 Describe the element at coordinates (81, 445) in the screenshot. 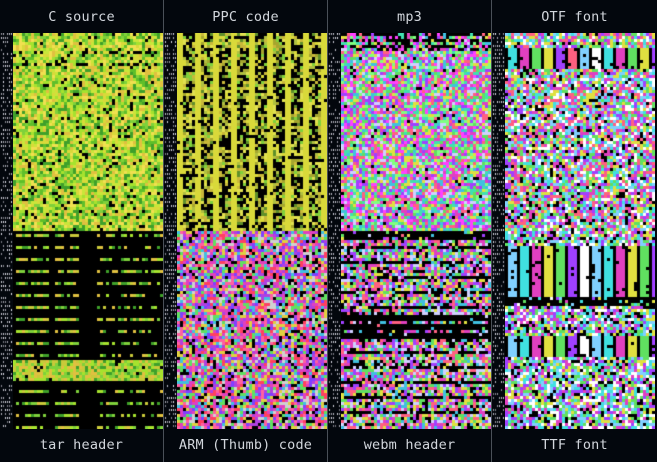

I see `panel-bottom-label: tar header` at that location.